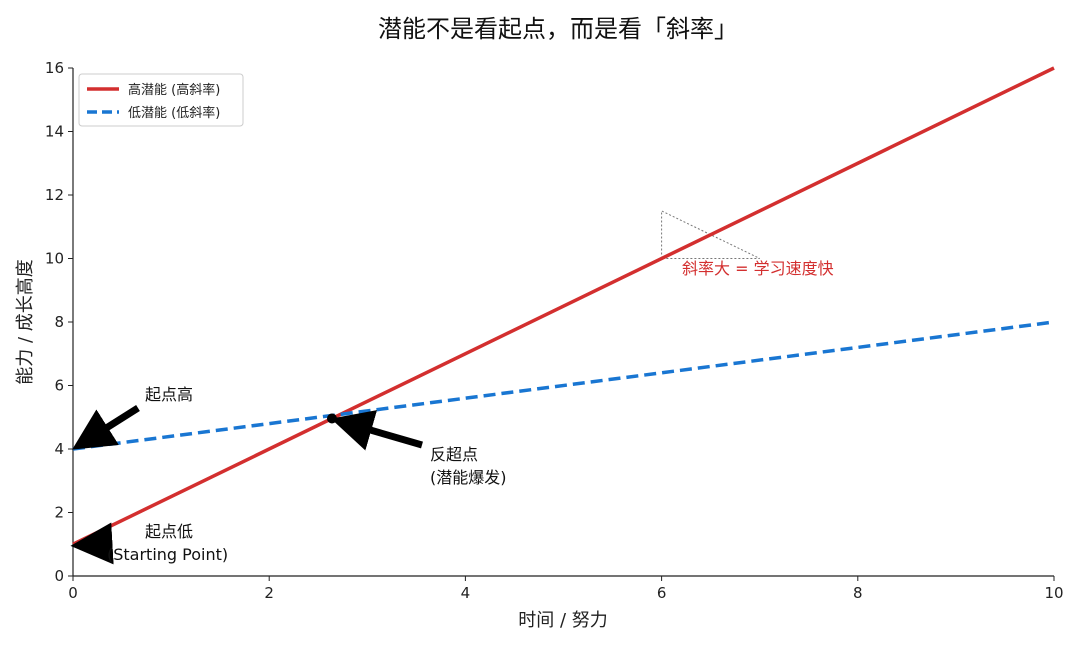  Describe the element at coordinates (59, 576) in the screenshot. I see `y-tick-label: 0` at that location.